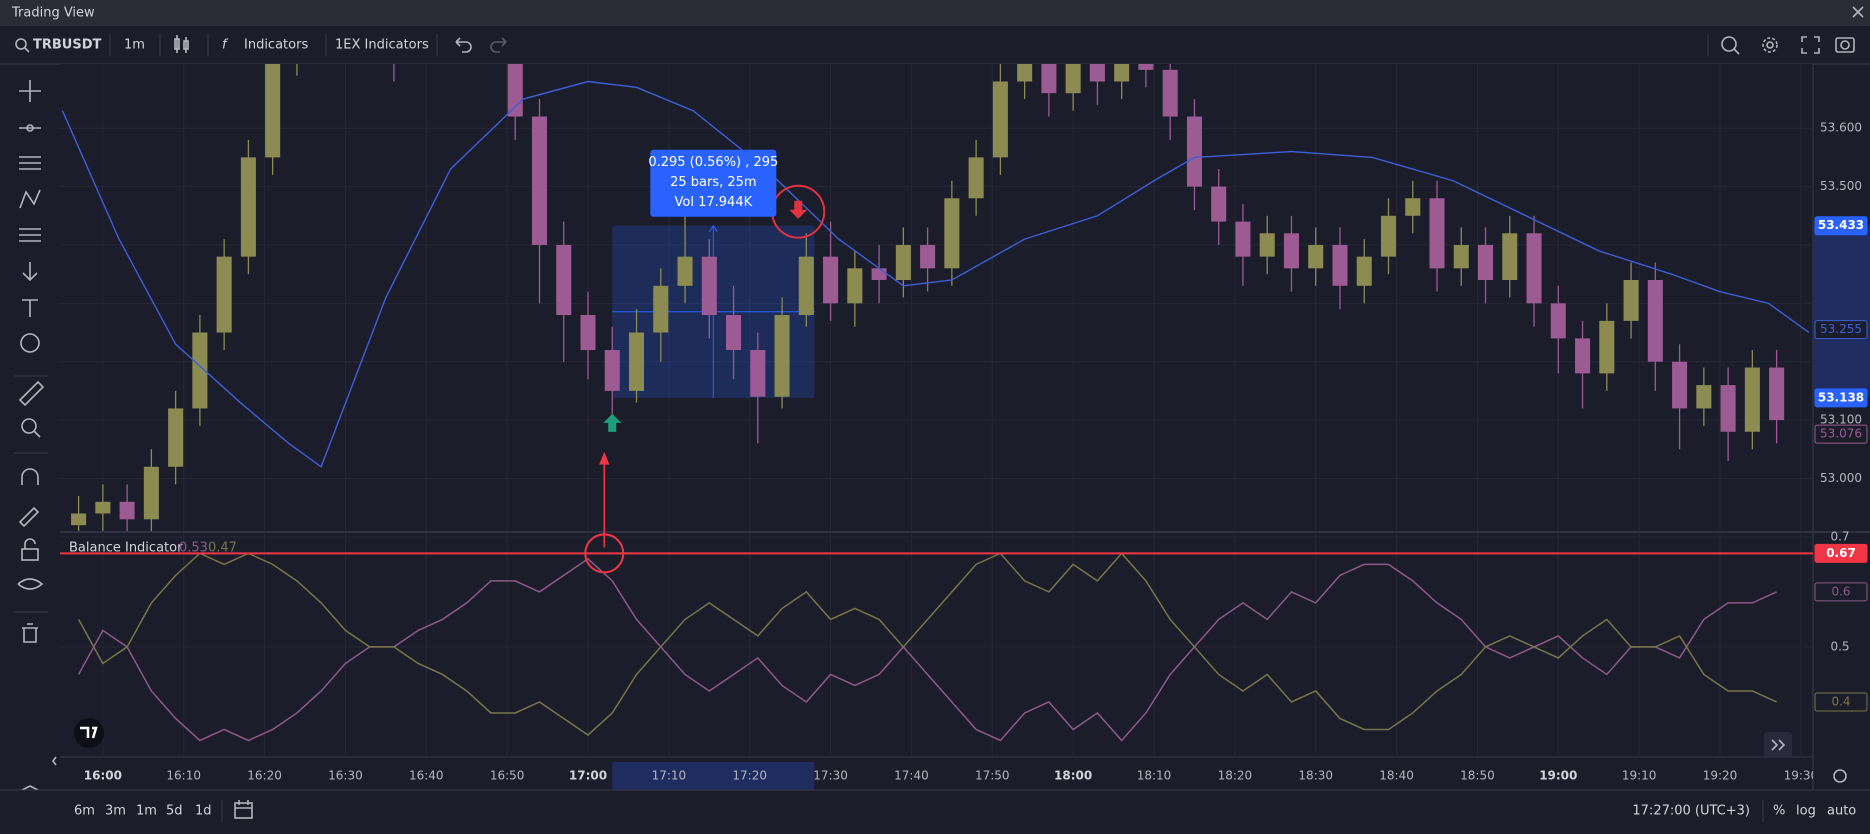 This screenshot has width=1870, height=834. Describe the element at coordinates (1841, 811) in the screenshot. I see `auto-toggle: auto` at that location.